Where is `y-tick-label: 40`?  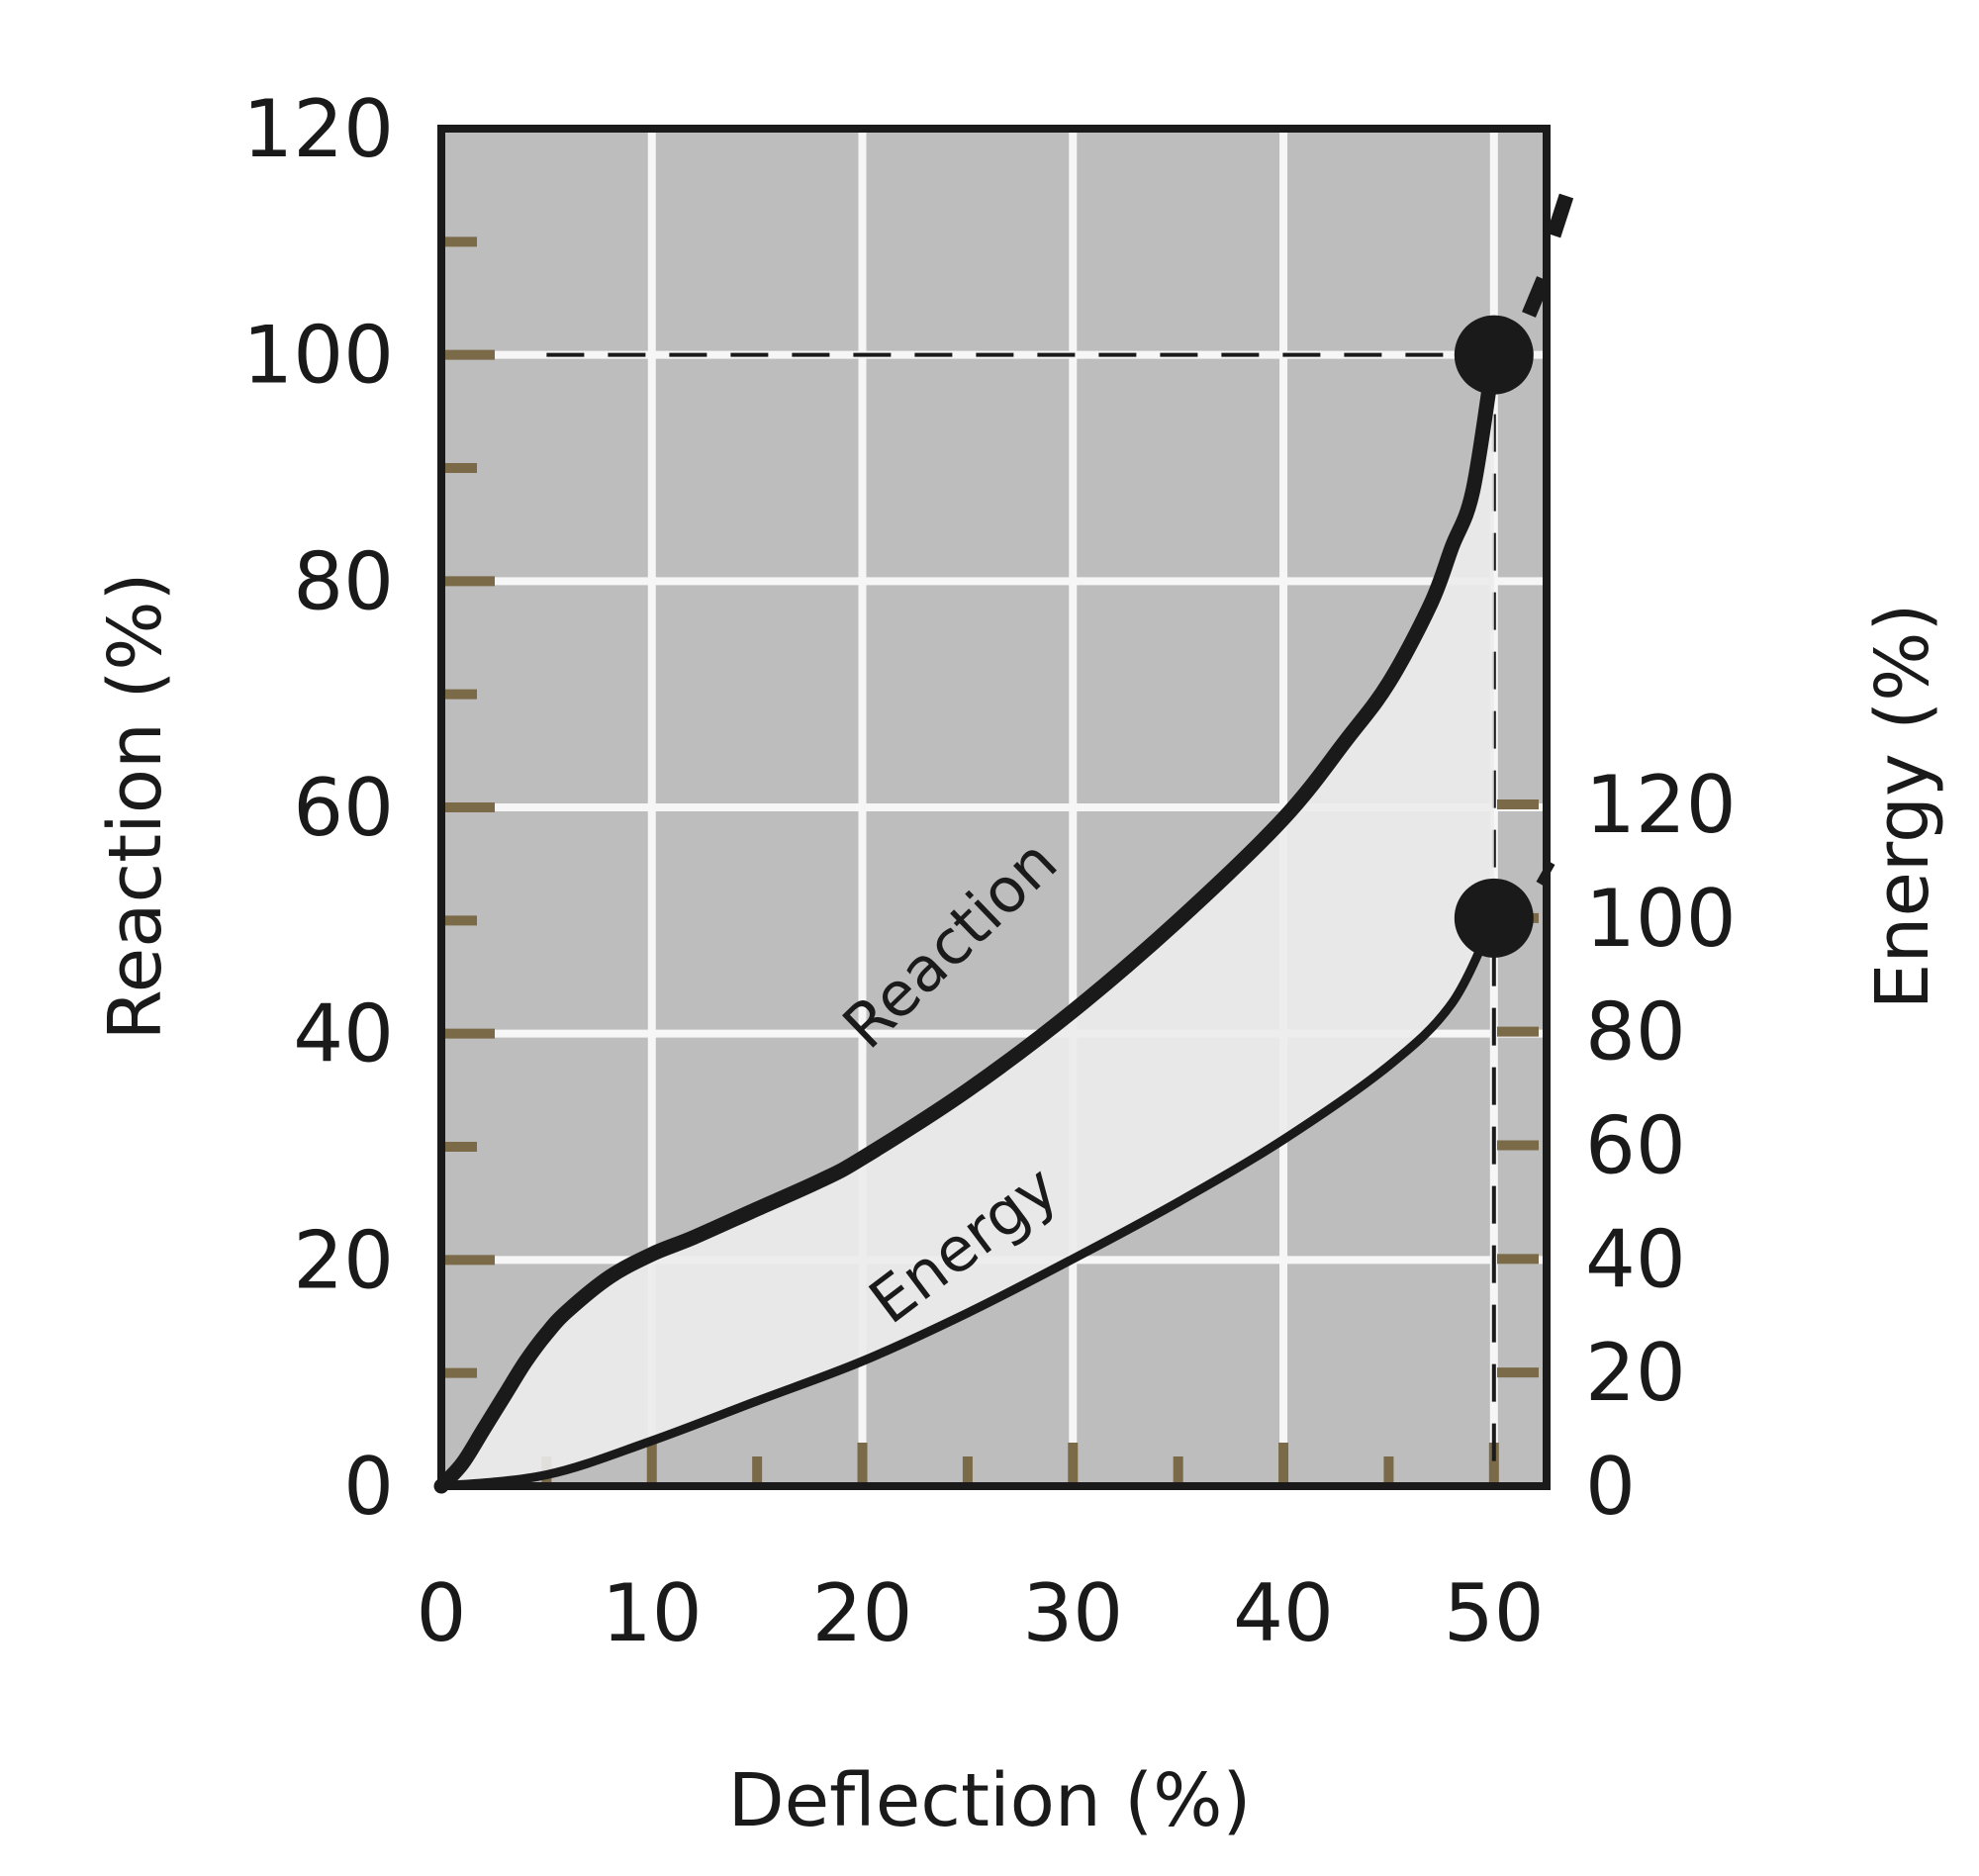
y-tick-label: 40 is located at coordinates (343, 1034).